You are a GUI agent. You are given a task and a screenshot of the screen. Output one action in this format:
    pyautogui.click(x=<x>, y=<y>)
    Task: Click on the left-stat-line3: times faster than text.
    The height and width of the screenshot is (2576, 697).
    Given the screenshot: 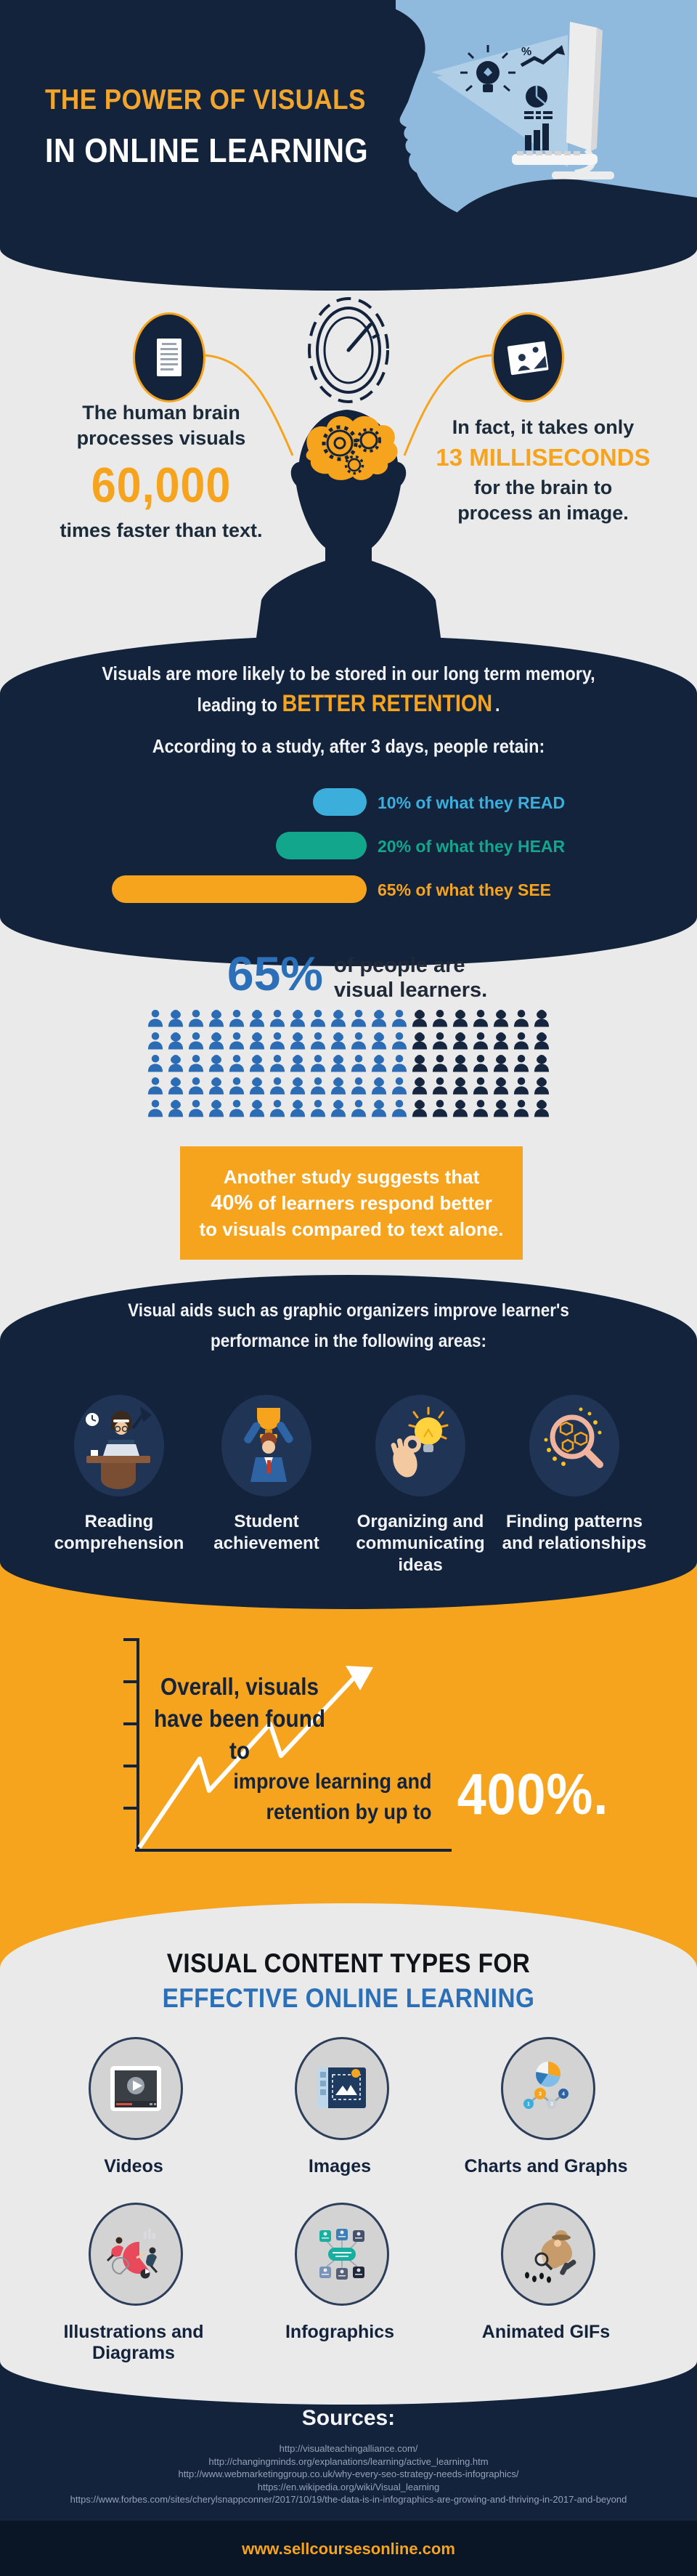 What is the action you would take?
    pyautogui.click(x=162, y=530)
    